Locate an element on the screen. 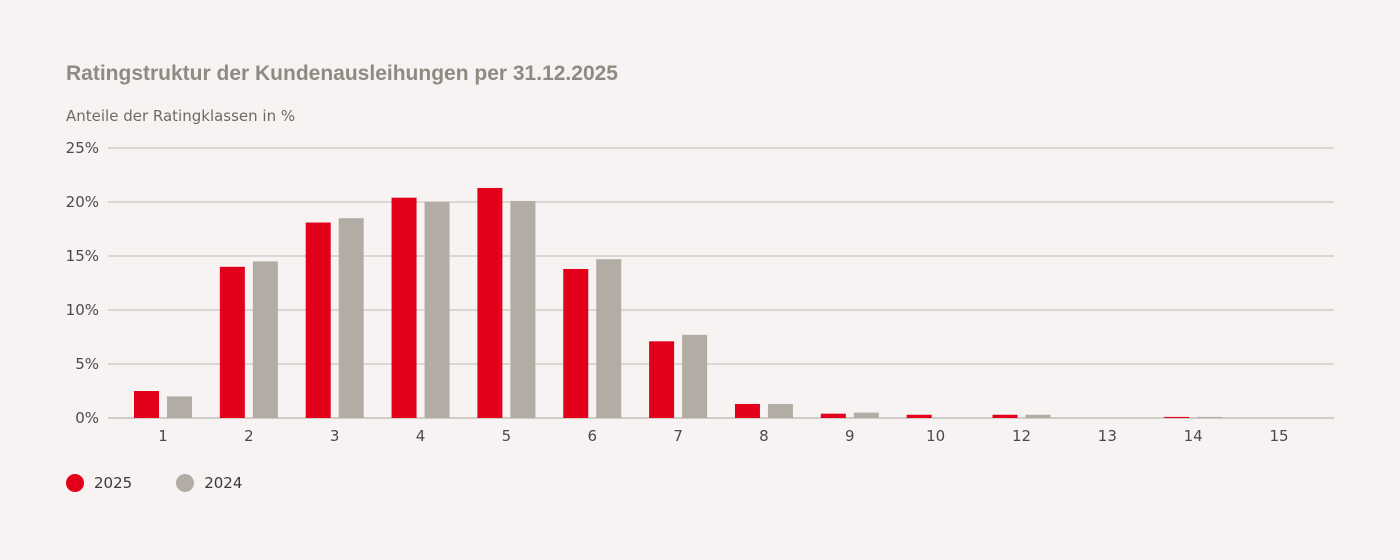  y-tick-label-25: 25% is located at coordinates (82, 148).